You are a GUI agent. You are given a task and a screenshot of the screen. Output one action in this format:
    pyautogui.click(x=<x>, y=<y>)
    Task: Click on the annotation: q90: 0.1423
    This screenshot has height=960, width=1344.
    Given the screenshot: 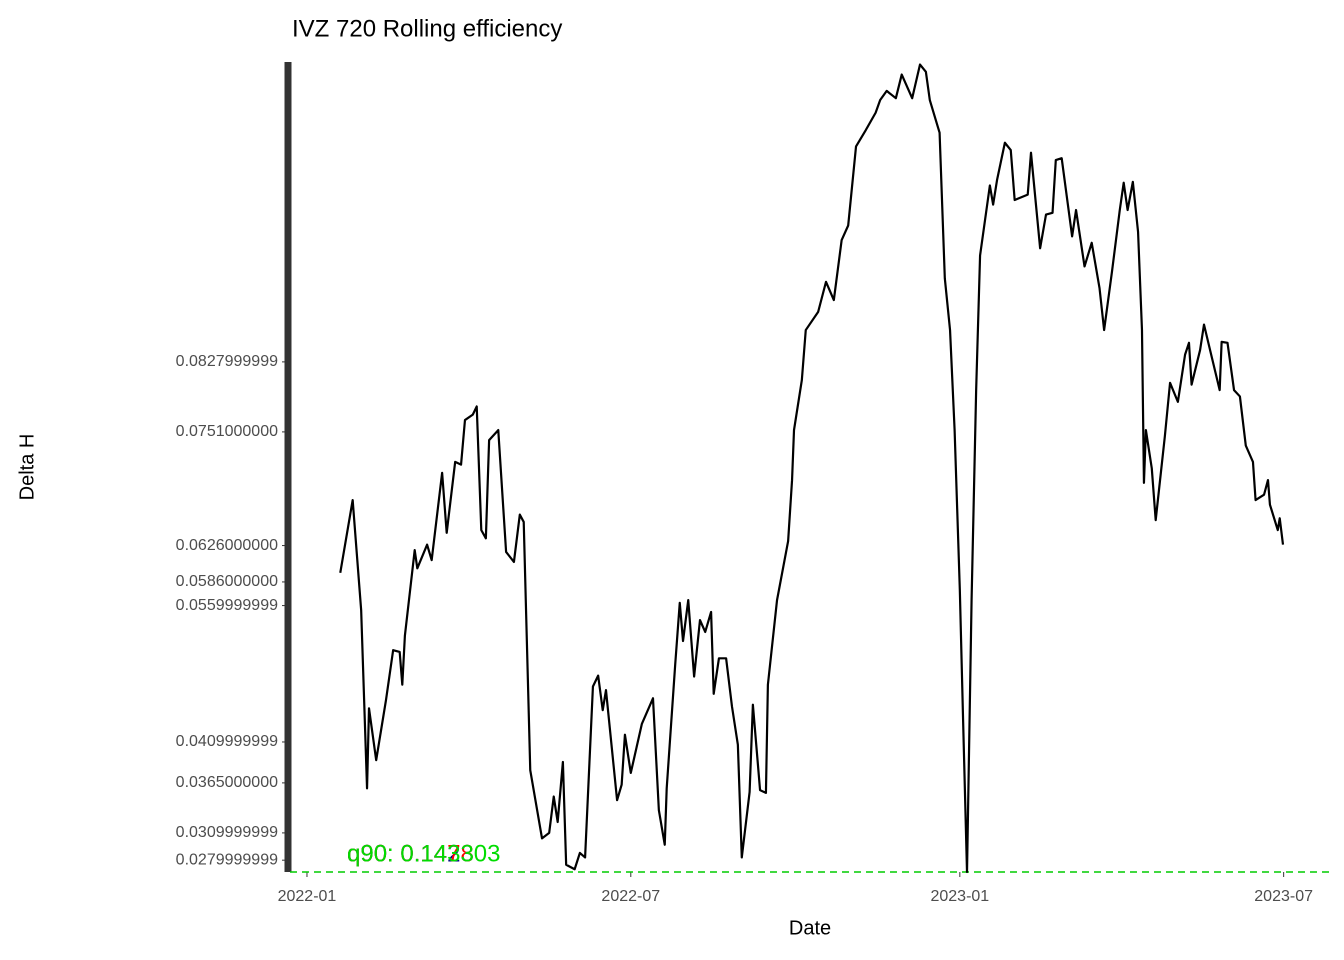 What is the action you would take?
    pyautogui.click(x=410, y=853)
    